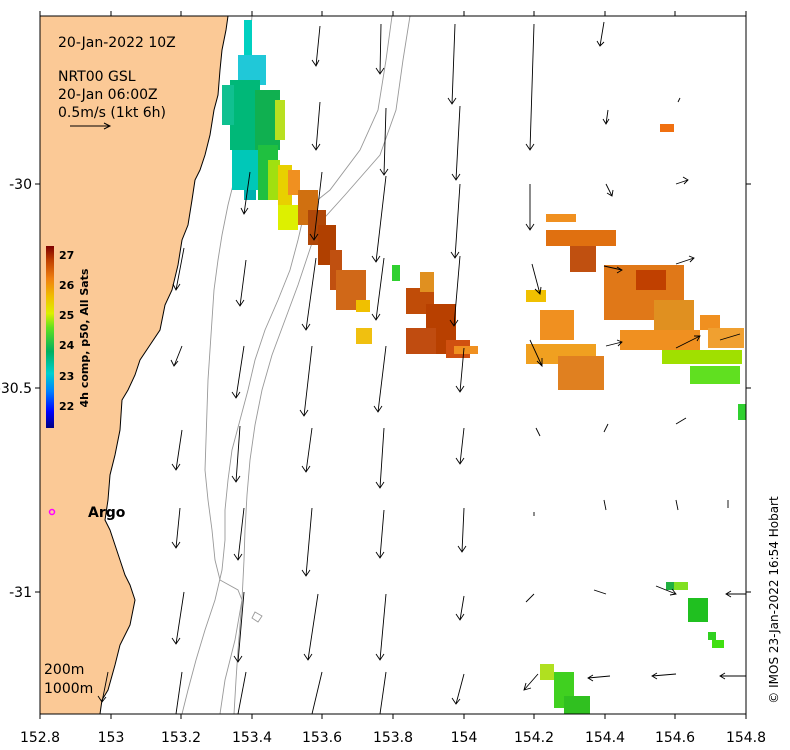 The image size is (790, 750). What do you see at coordinates (67, 331) in the screenshot?
I see `colorbar-ticks: 27 26 25 24 23 22` at bounding box center [67, 331].